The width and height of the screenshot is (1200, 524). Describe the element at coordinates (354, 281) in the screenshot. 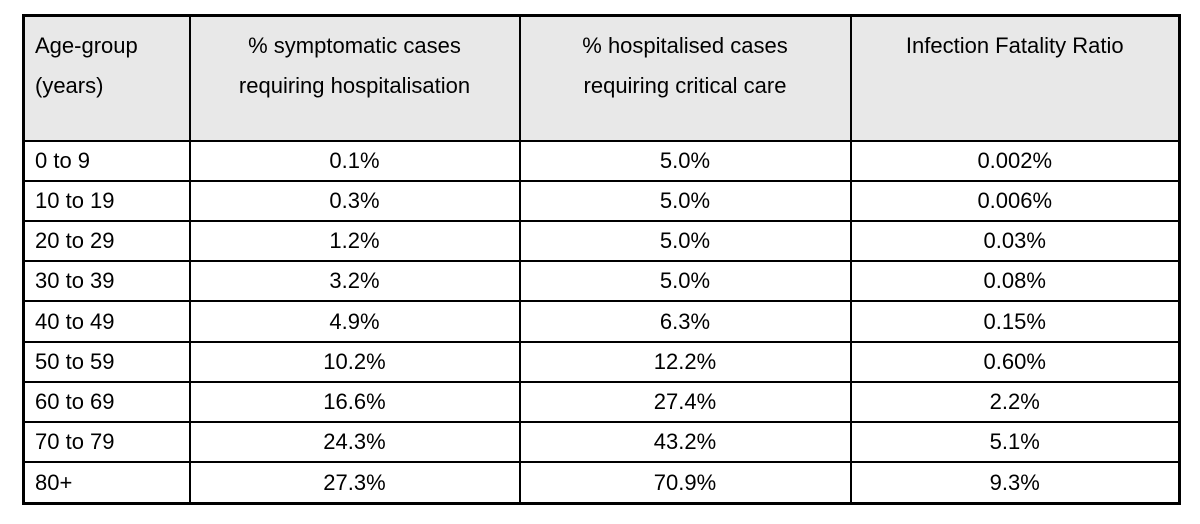

I see `cell-symptomatic: 3.2%` at that location.